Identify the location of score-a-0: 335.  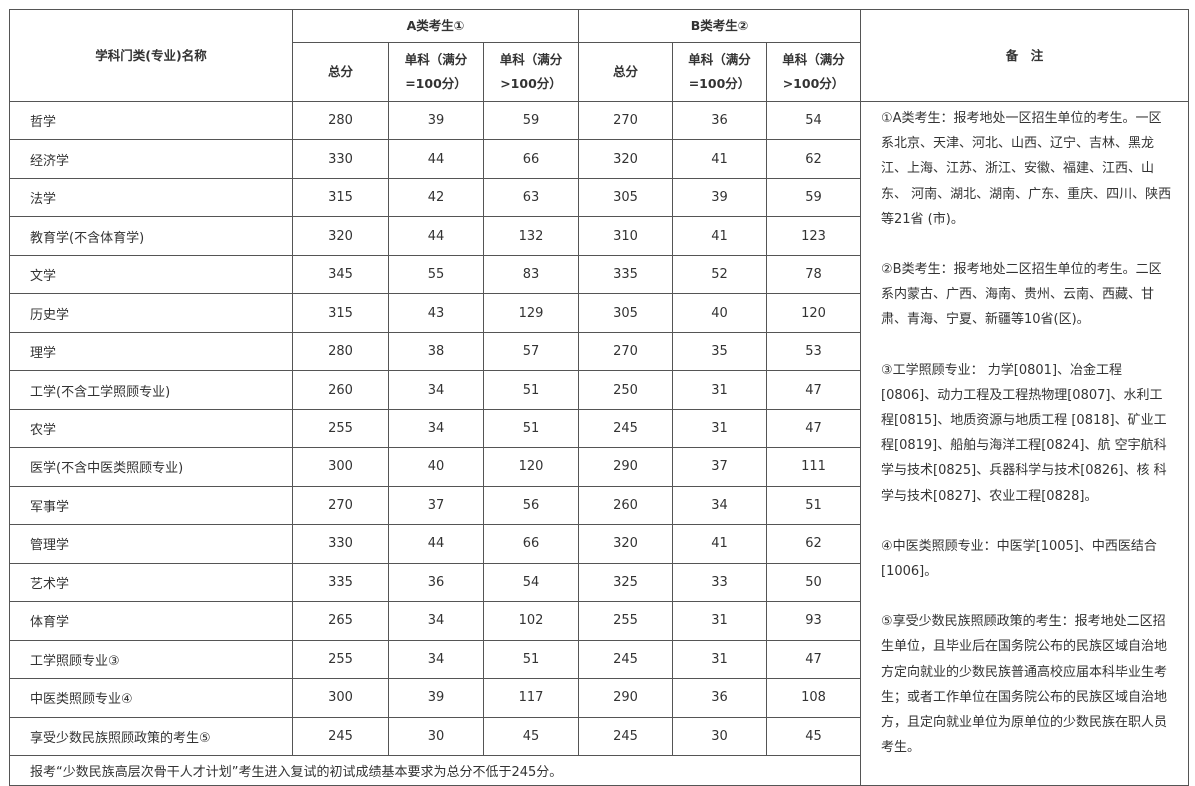
(340, 582).